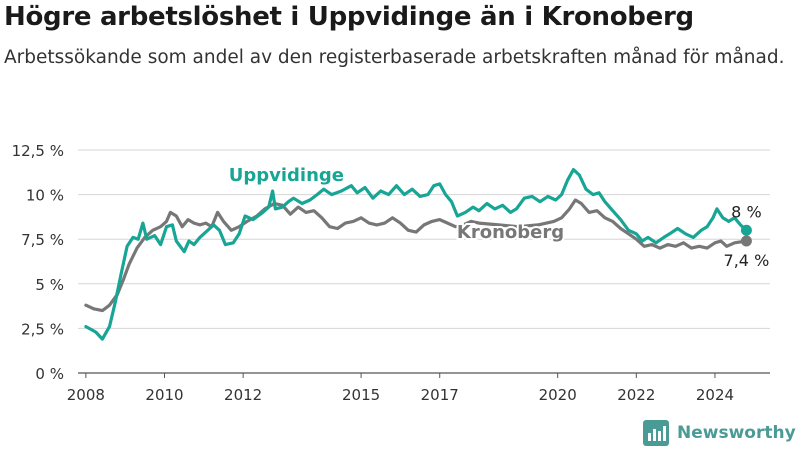 Image resolution: width=800 pixels, height=450 pixels. Describe the element at coordinates (747, 260) in the screenshot. I see `end-label-kronoberg: 7,4 %` at that location.